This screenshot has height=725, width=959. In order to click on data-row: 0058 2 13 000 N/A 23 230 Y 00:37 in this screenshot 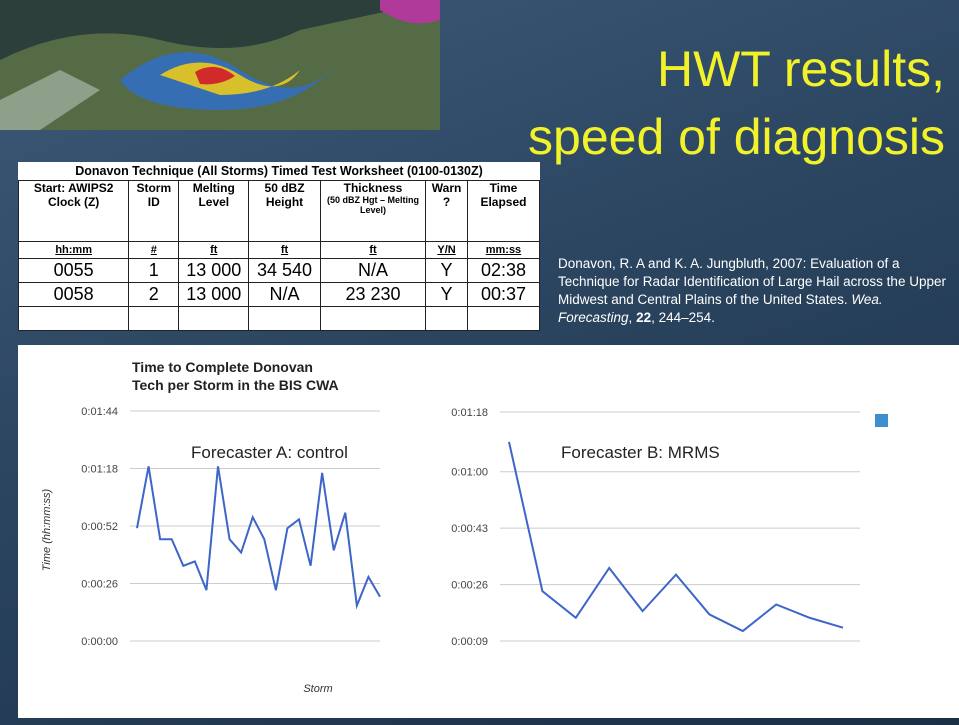, I will do `click(279, 294)`.